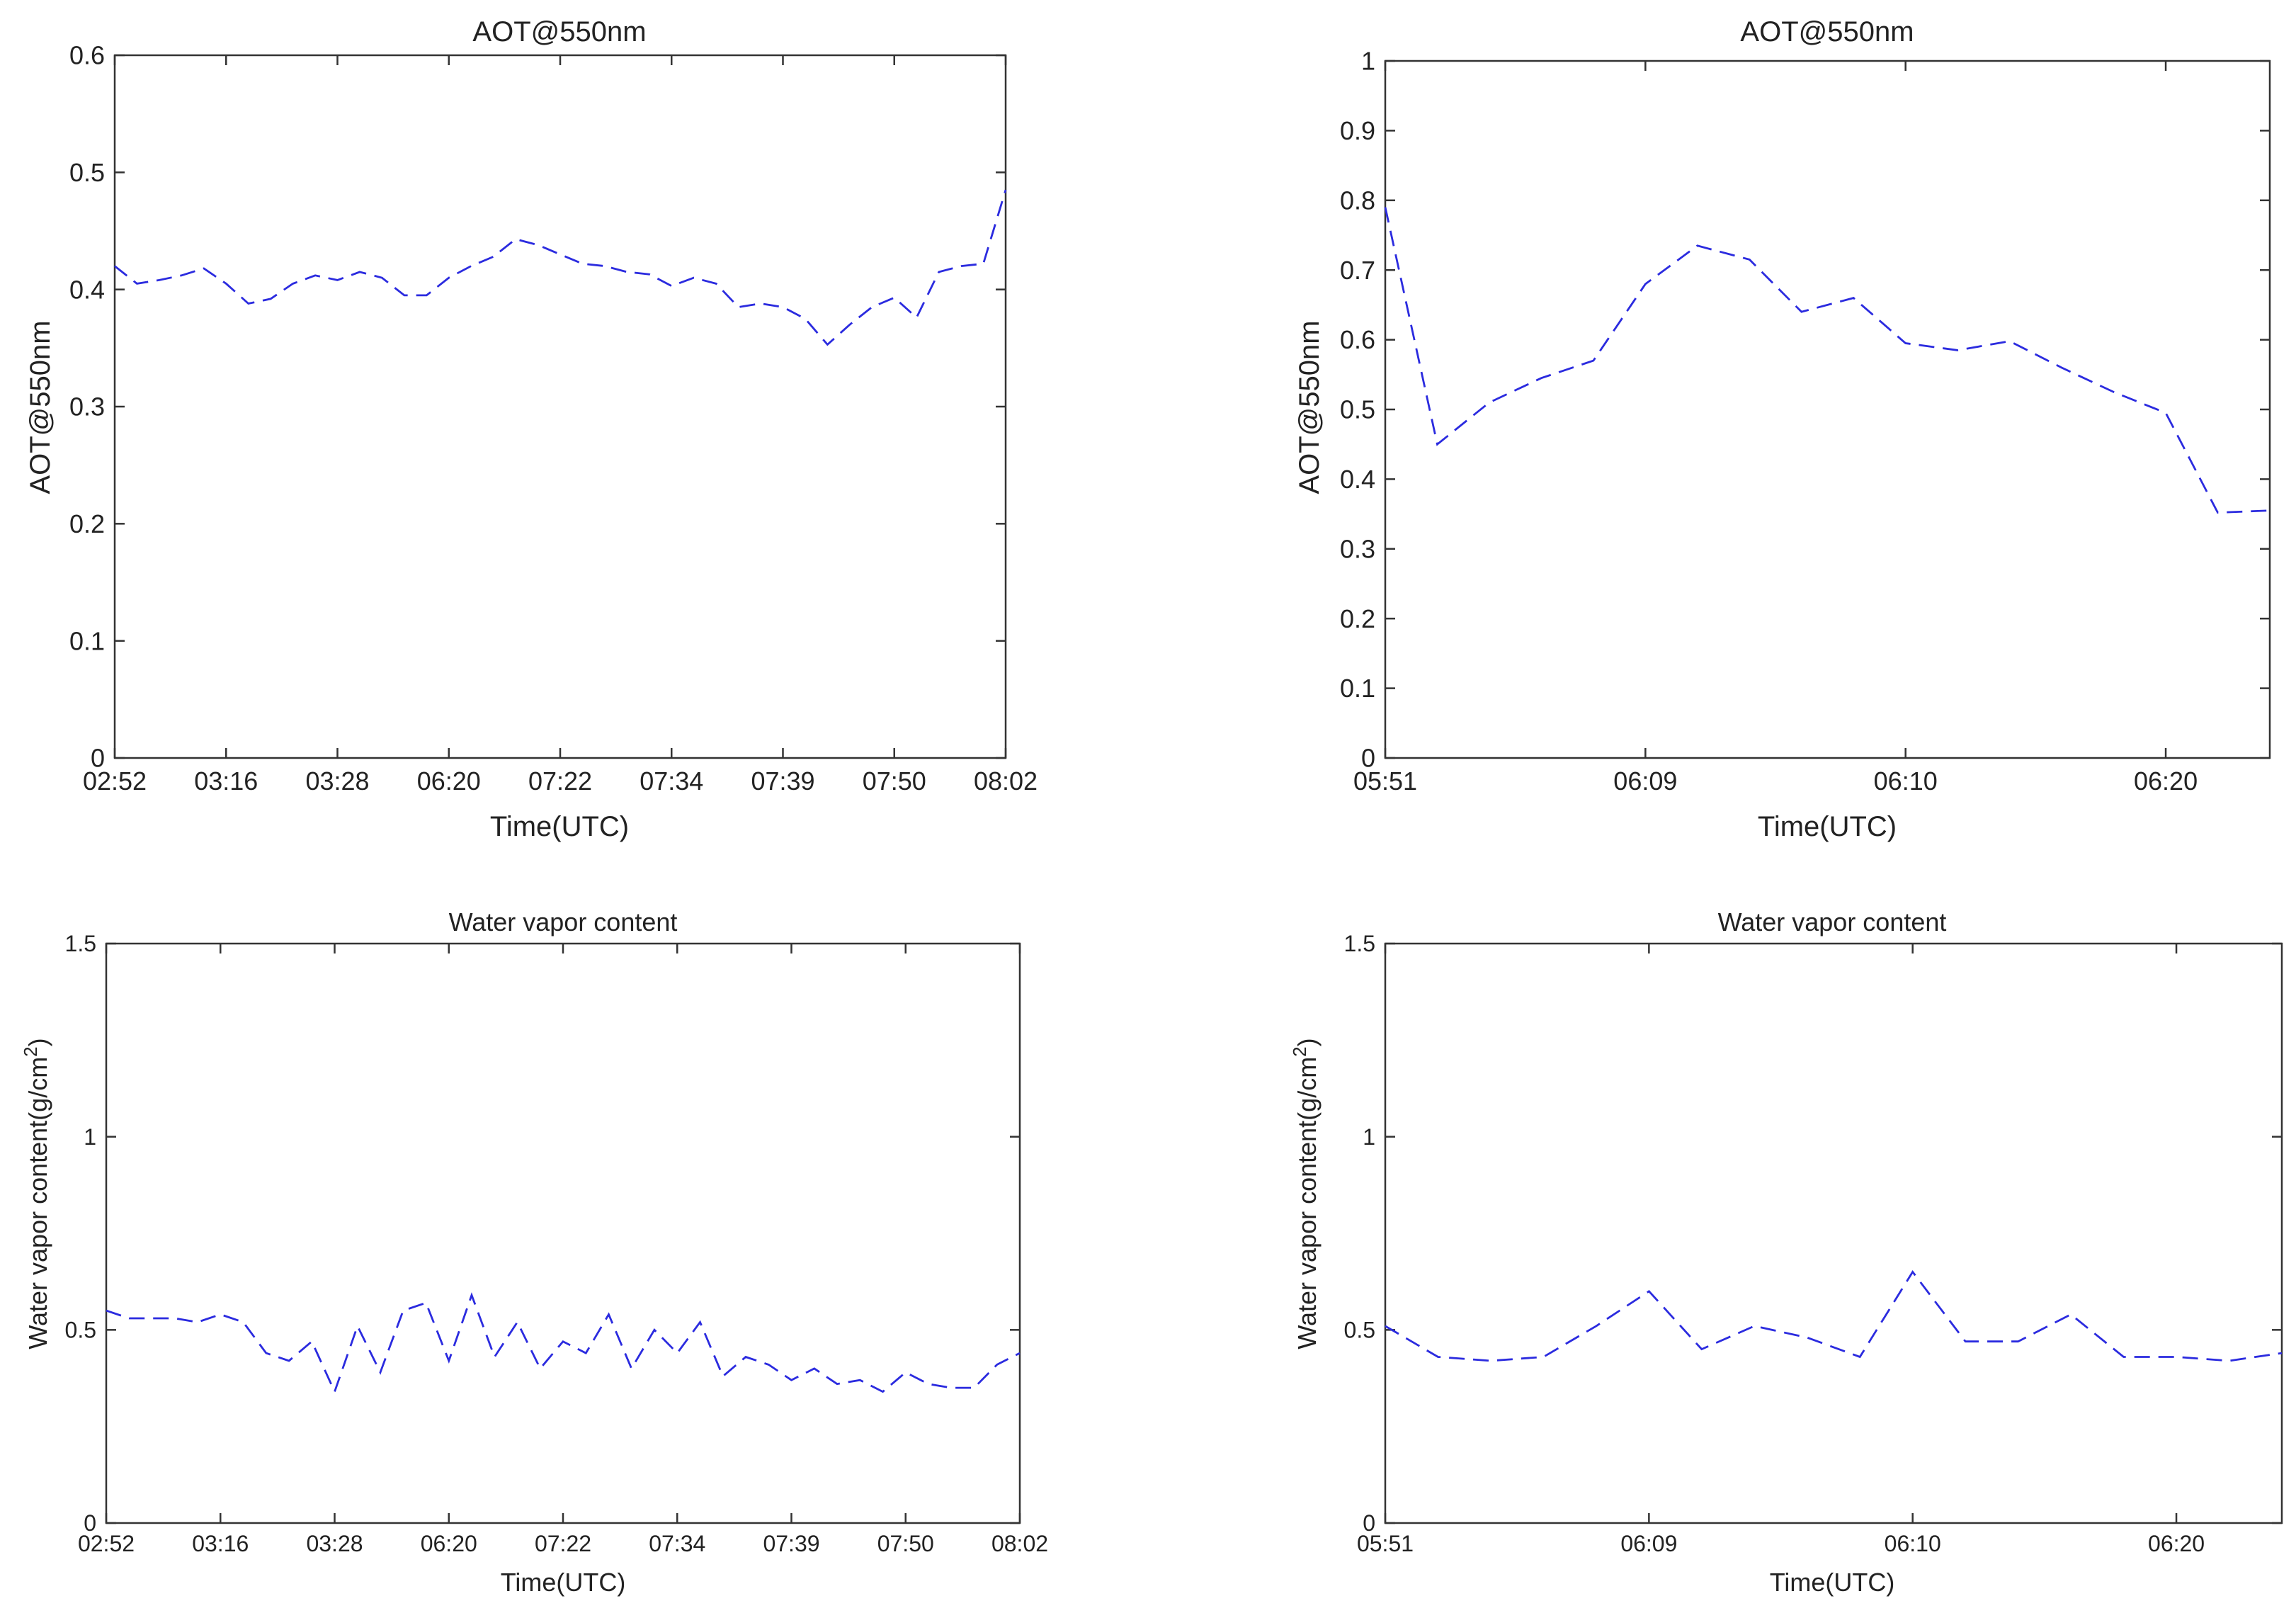  I want to click on y-tick-label: 0.9, so click(1357, 130).